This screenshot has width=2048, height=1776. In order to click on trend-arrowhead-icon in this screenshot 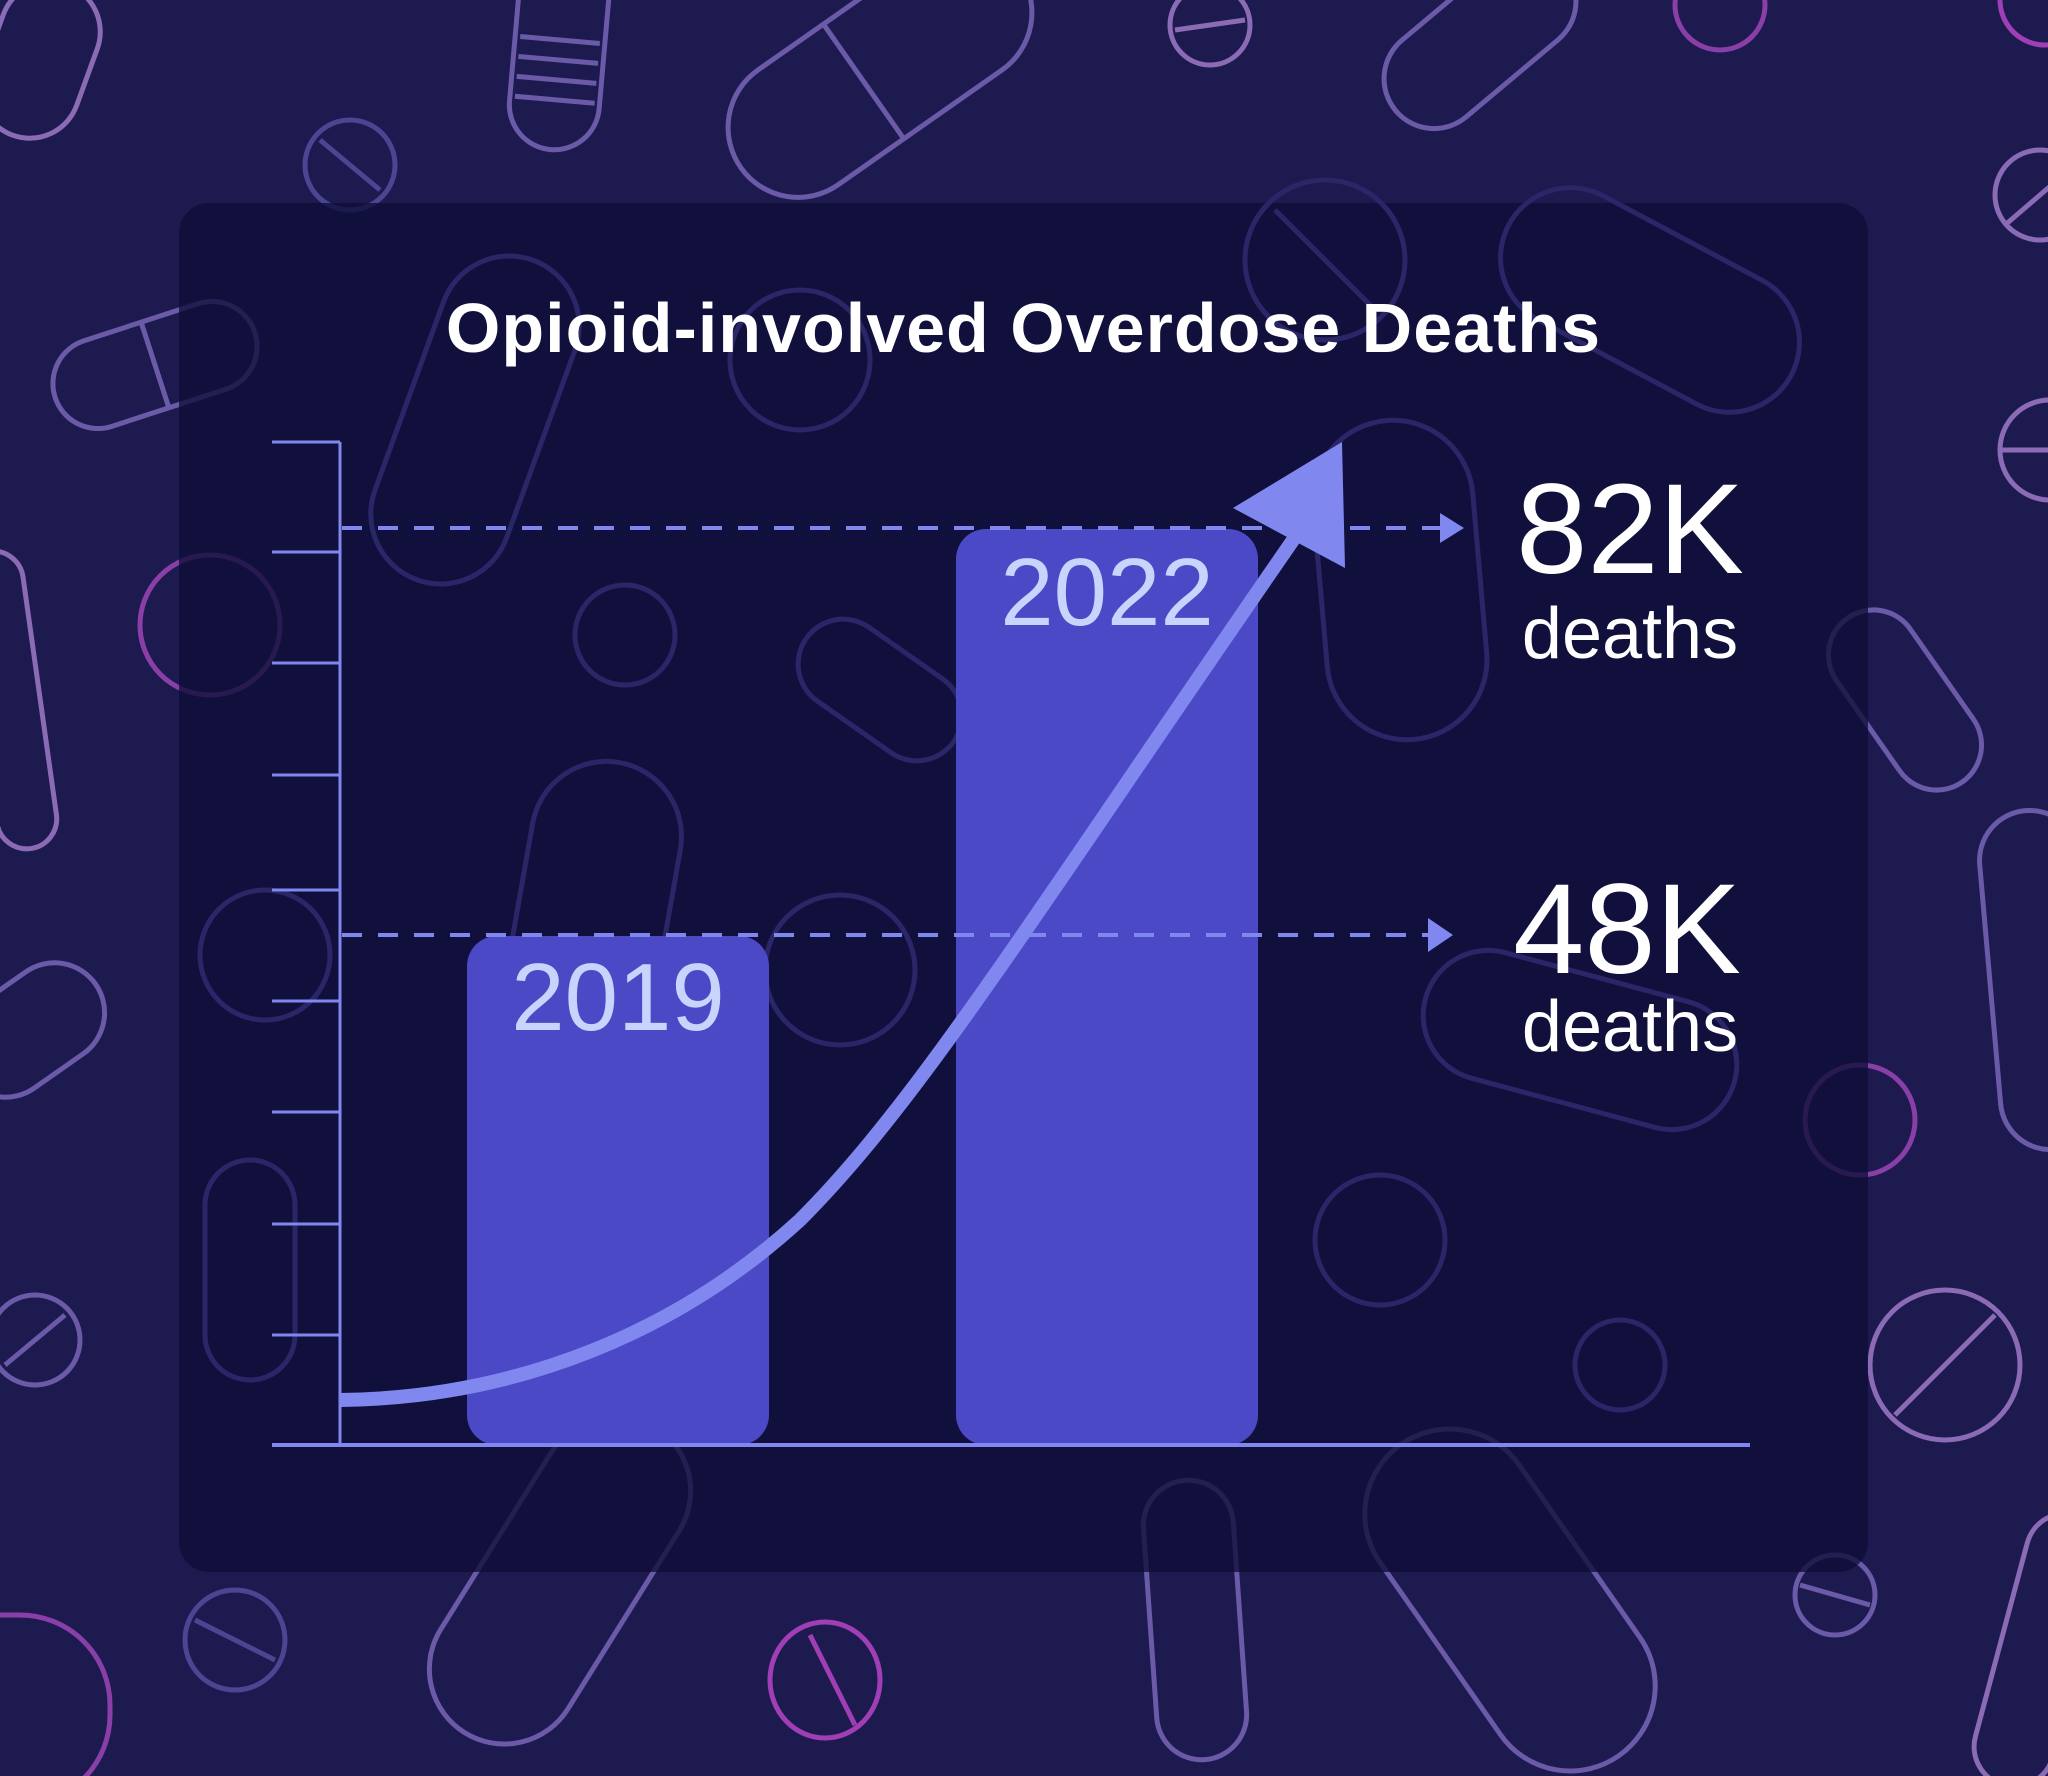, I will do `click(1289, 505)`.